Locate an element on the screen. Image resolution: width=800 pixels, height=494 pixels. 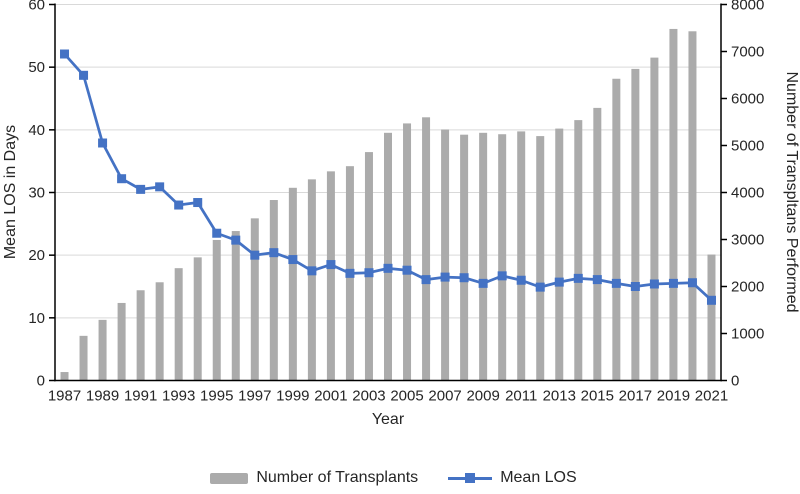
bar-1994 is located at coordinates (197, 319).